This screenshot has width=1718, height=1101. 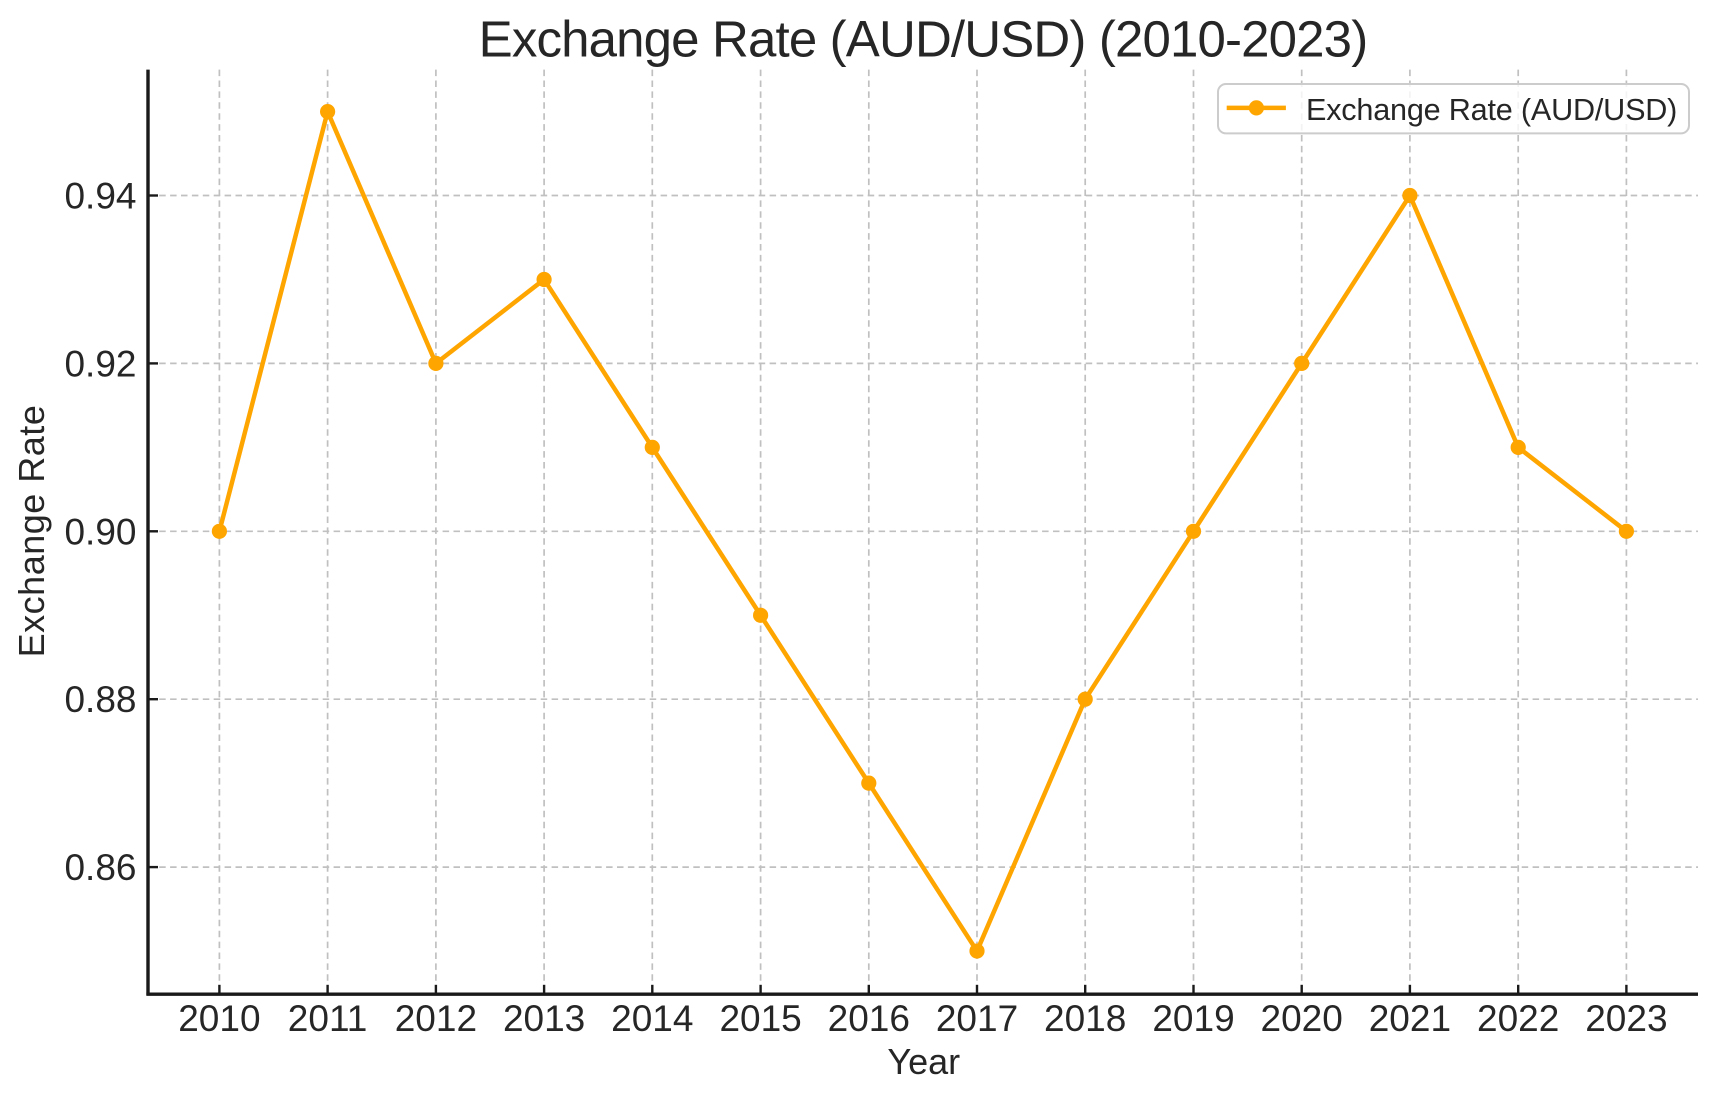 I want to click on svg-text: 2016, so click(x=869, y=1018).